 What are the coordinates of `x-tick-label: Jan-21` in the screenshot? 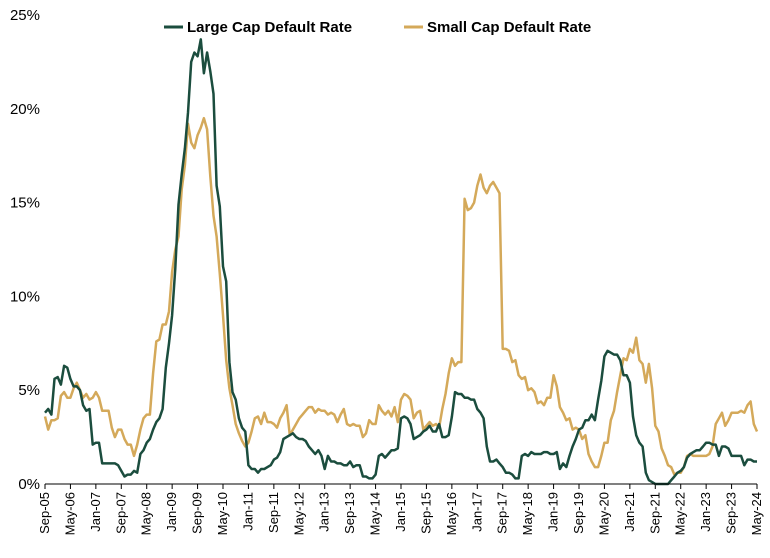 It's located at (629, 512).